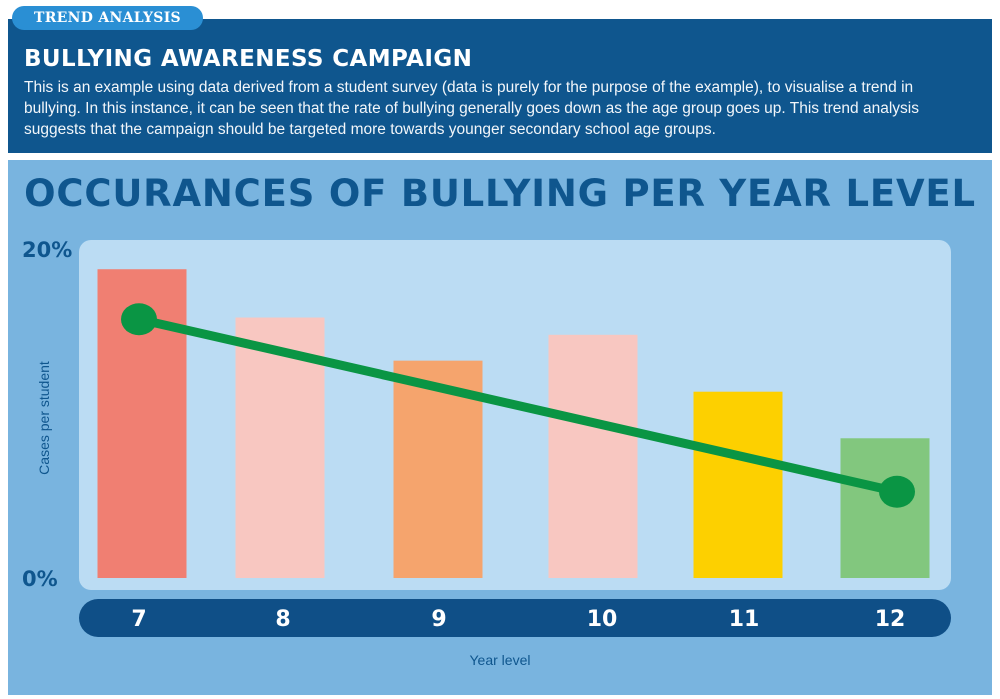 This screenshot has height=699, width=1000. What do you see at coordinates (438, 619) in the screenshot?
I see `x-tick-label-9: 9` at bounding box center [438, 619].